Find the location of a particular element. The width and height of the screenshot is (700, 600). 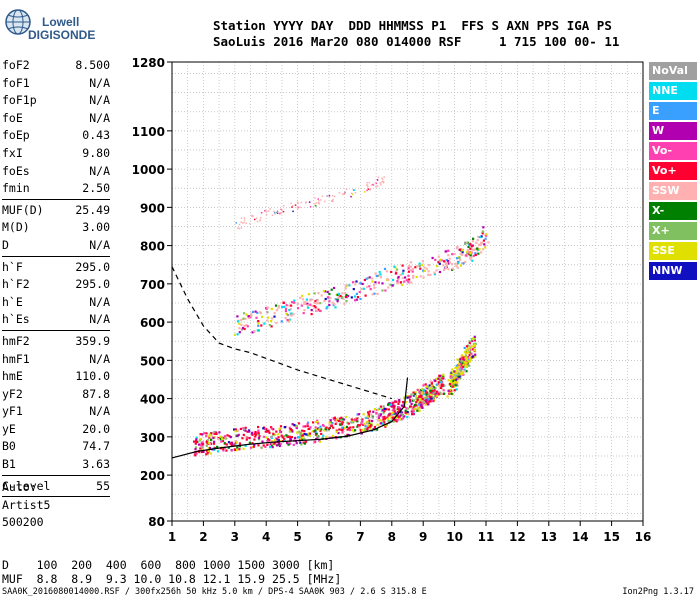

legend-item: W is located at coordinates (673, 131).